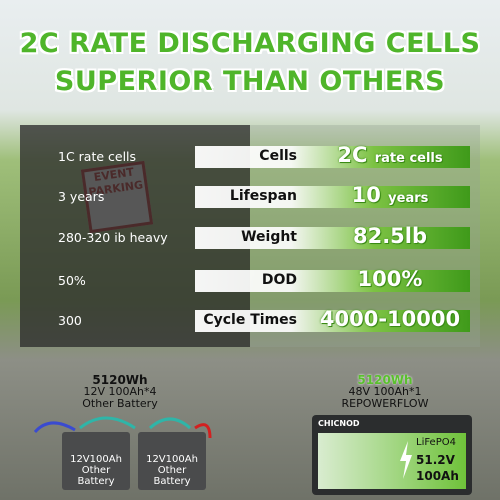  I want to click on config: 48V 100Ah*1, so click(385, 391).